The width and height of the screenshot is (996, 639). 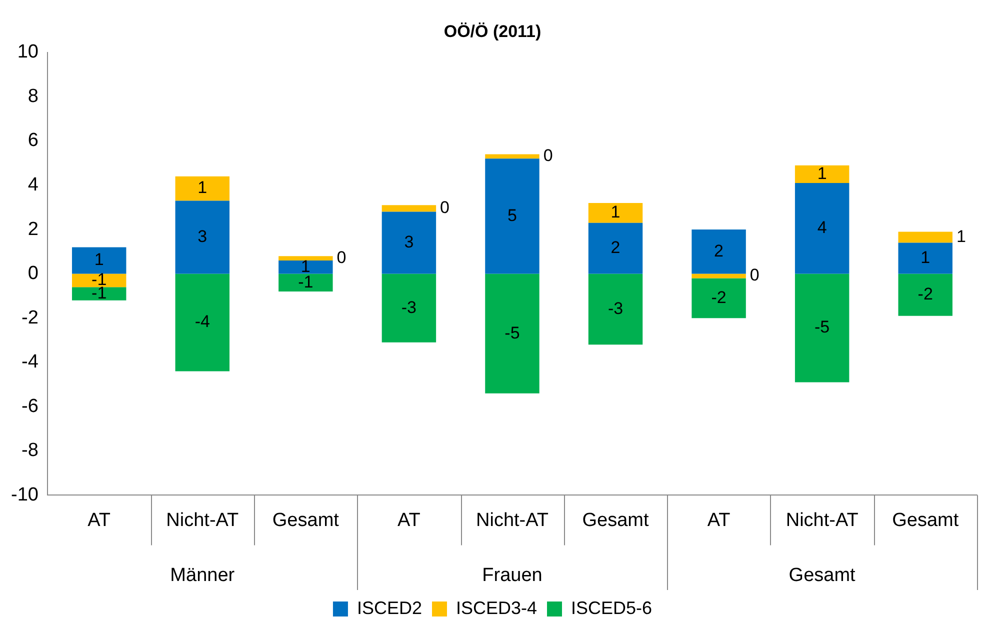 I want to click on y-tick-label: -10, so click(x=24, y=495).